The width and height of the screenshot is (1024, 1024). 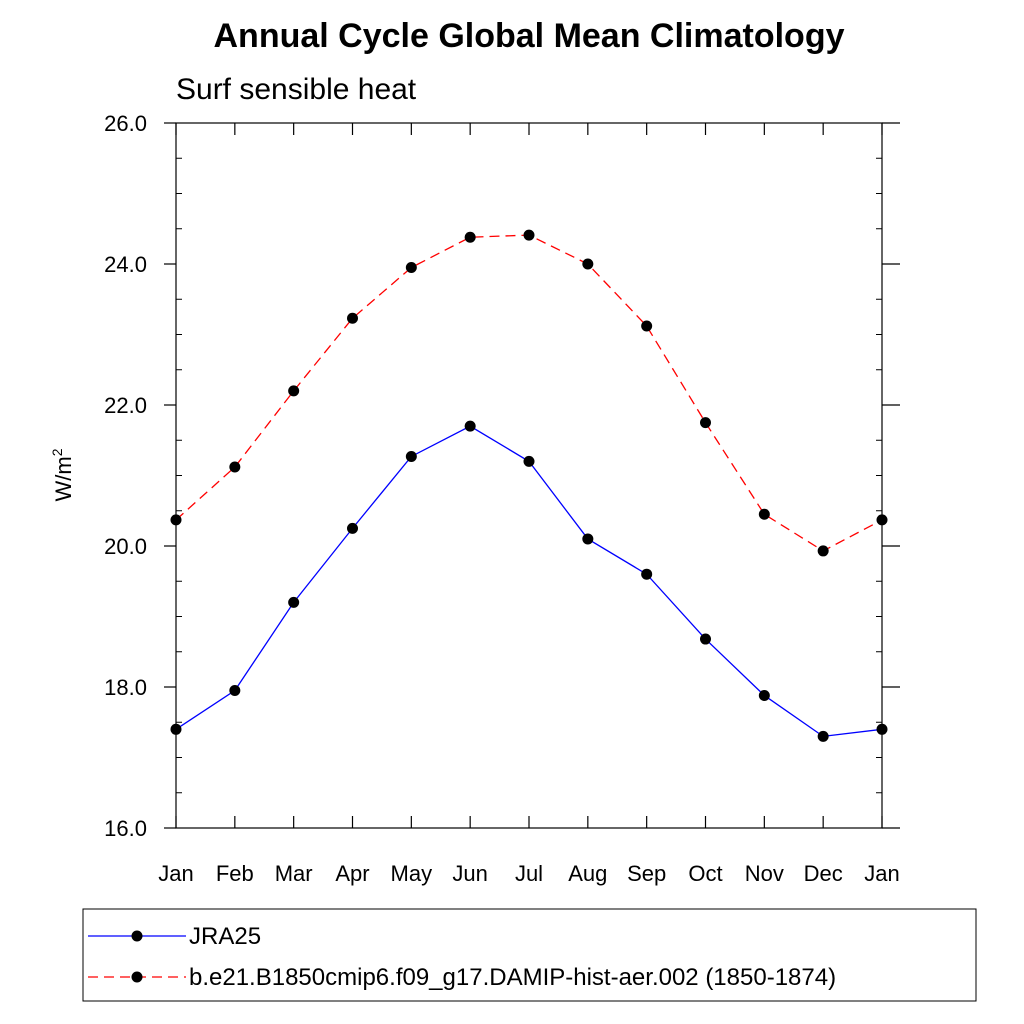 What do you see at coordinates (764, 873) in the screenshot?
I see `x-tick-label: Nov` at bounding box center [764, 873].